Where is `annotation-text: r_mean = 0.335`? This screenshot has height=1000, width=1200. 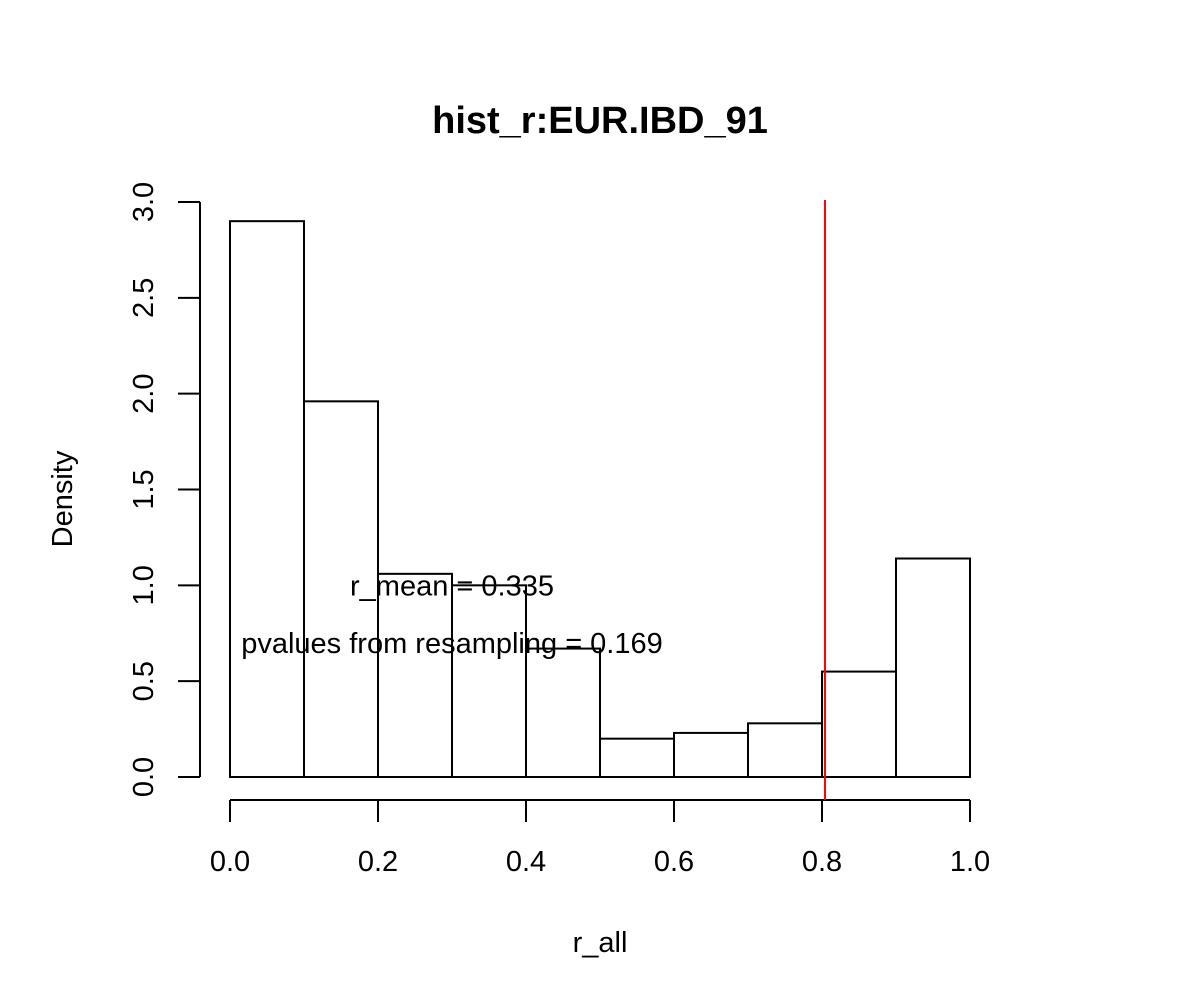
annotation-text: r_mean = 0.335 is located at coordinates (452, 586).